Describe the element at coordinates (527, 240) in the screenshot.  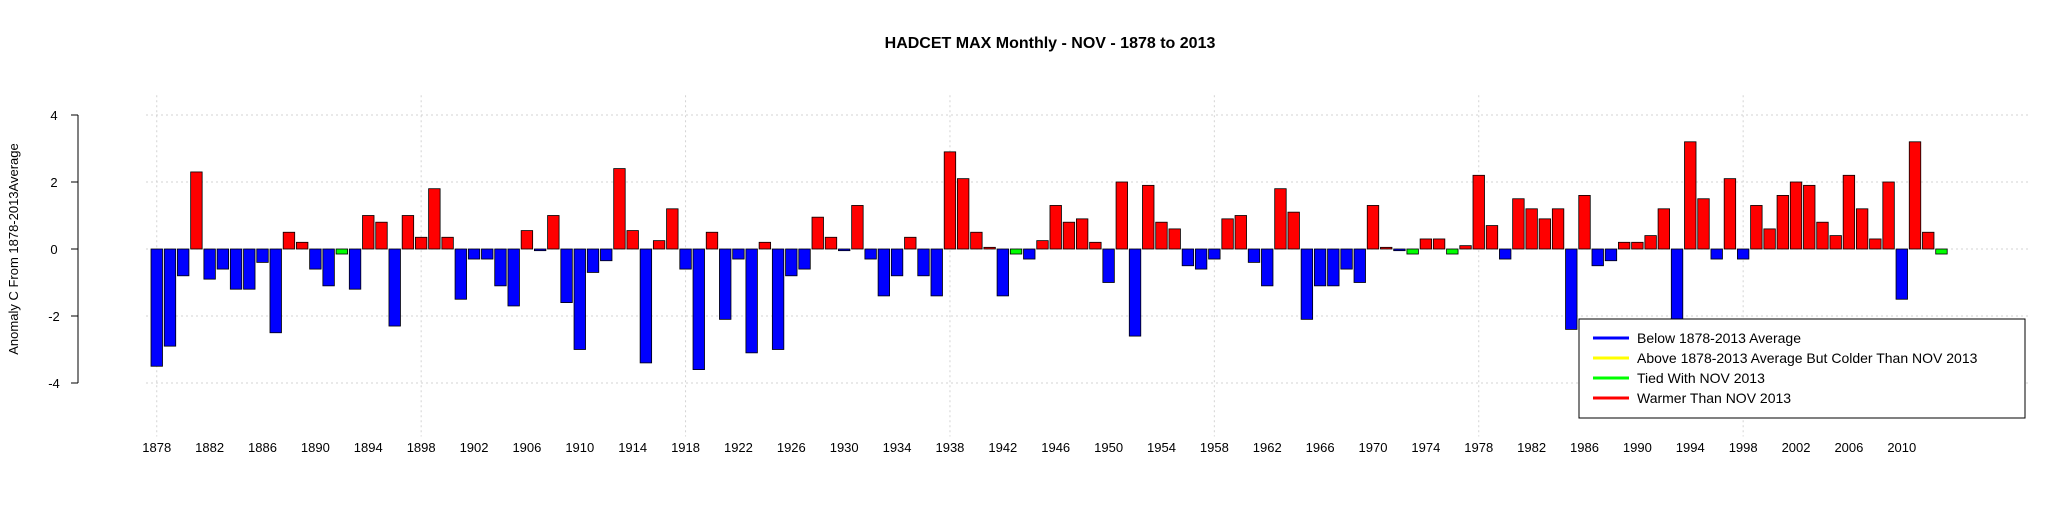
I see `bar-1906` at that location.